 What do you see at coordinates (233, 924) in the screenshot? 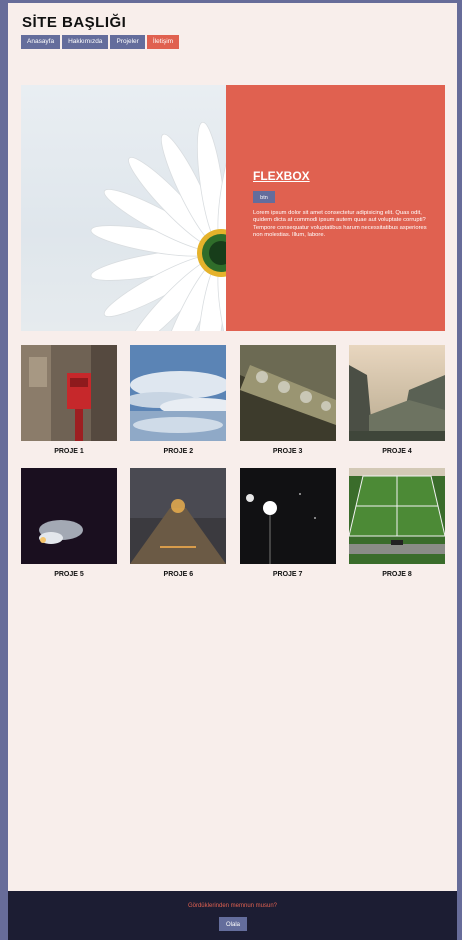
I see `footer-button: Olala` at bounding box center [233, 924].